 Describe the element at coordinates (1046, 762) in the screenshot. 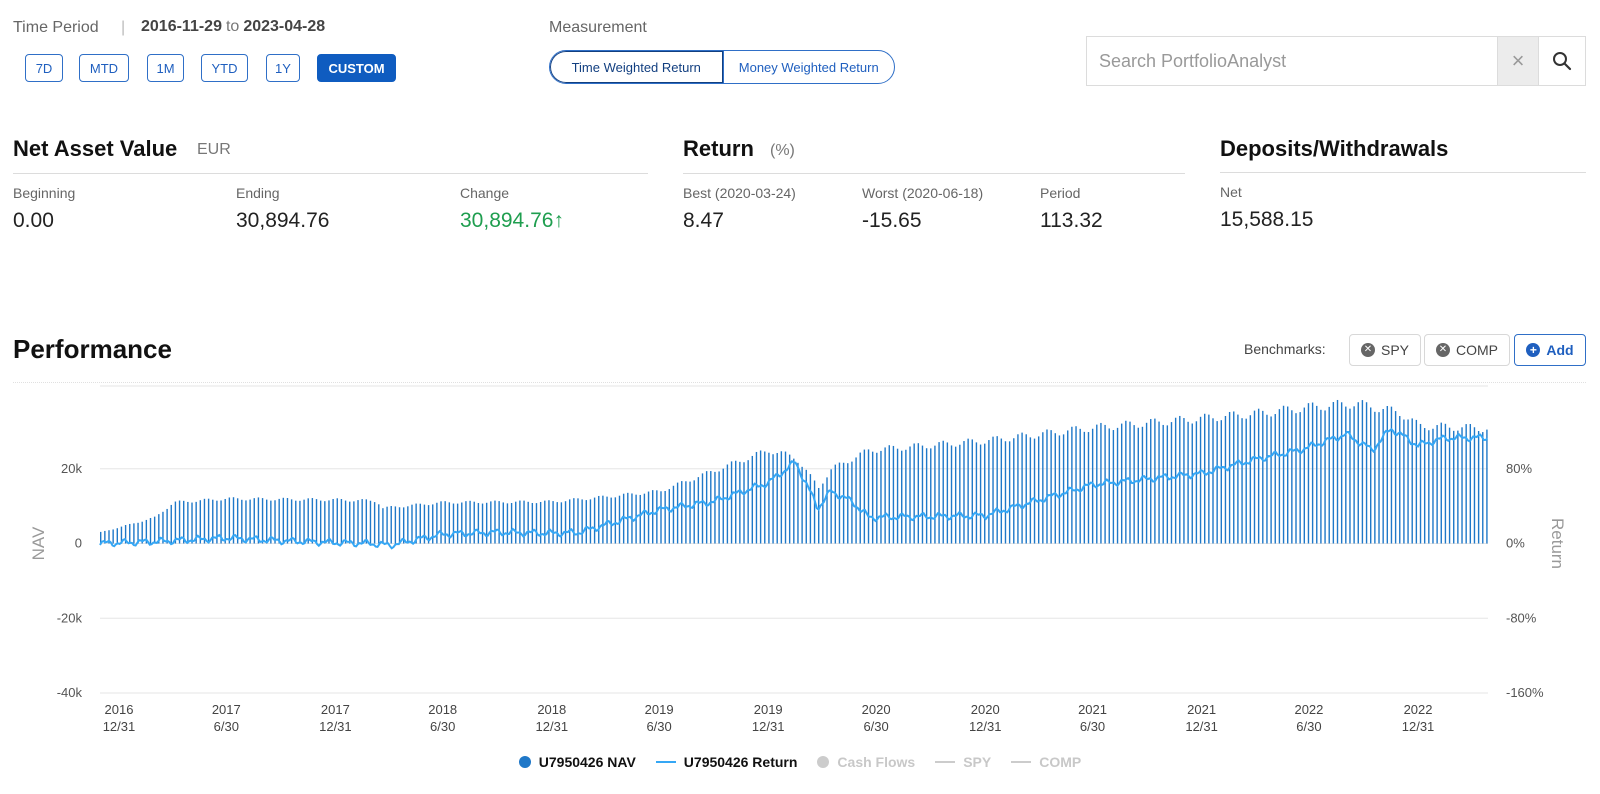

I see `legend-item: COMP` at that location.